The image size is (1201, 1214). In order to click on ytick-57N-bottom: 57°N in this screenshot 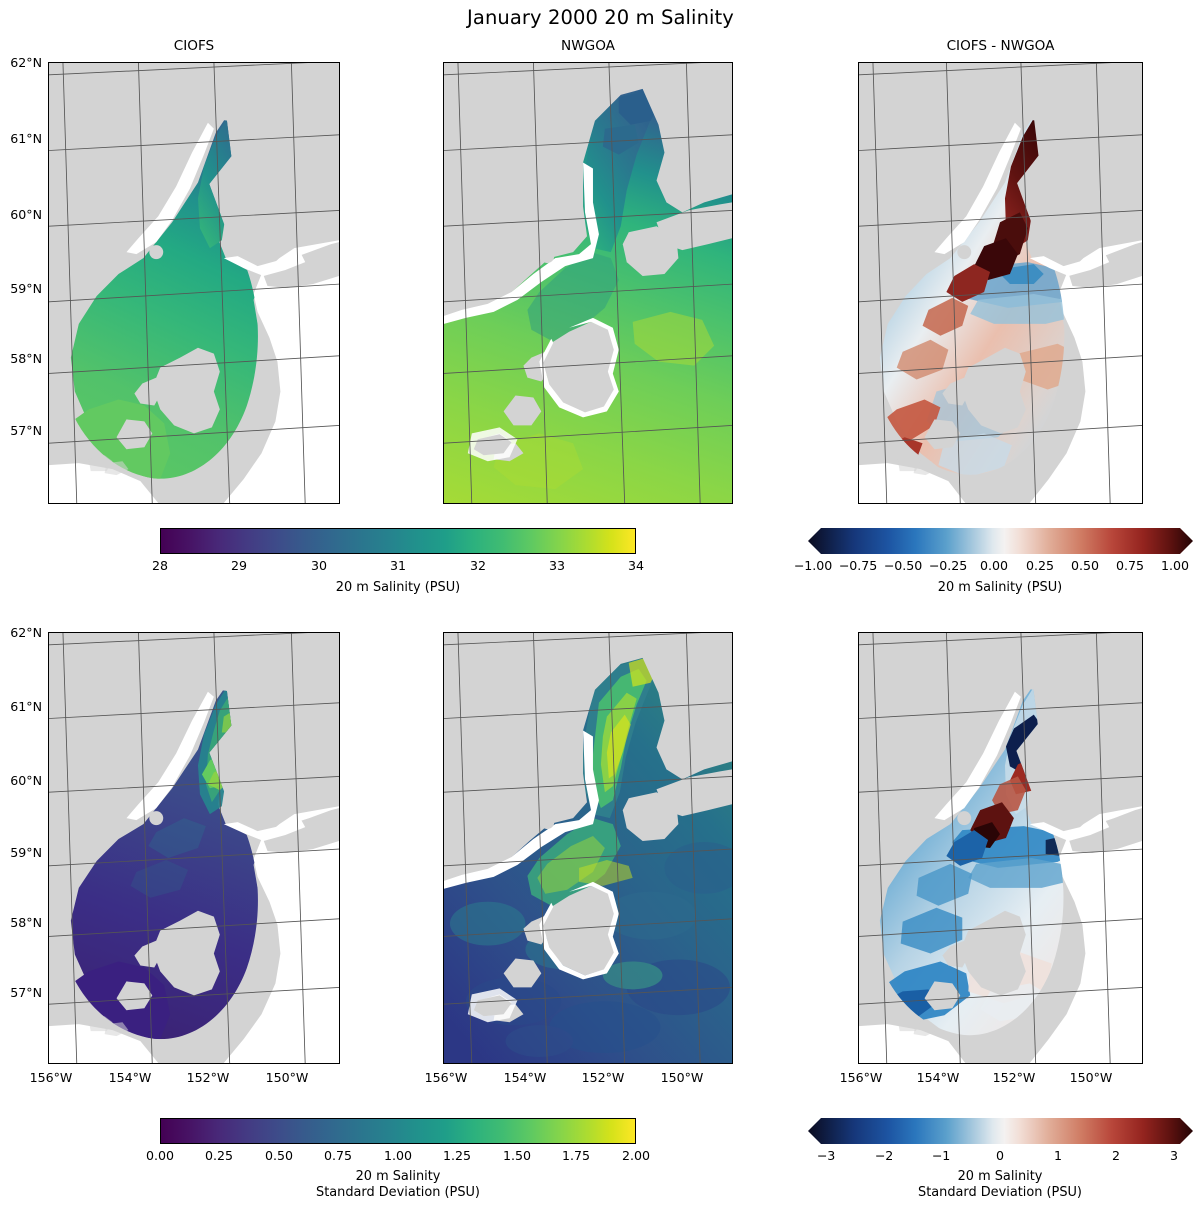, I will do `click(26, 992)`.